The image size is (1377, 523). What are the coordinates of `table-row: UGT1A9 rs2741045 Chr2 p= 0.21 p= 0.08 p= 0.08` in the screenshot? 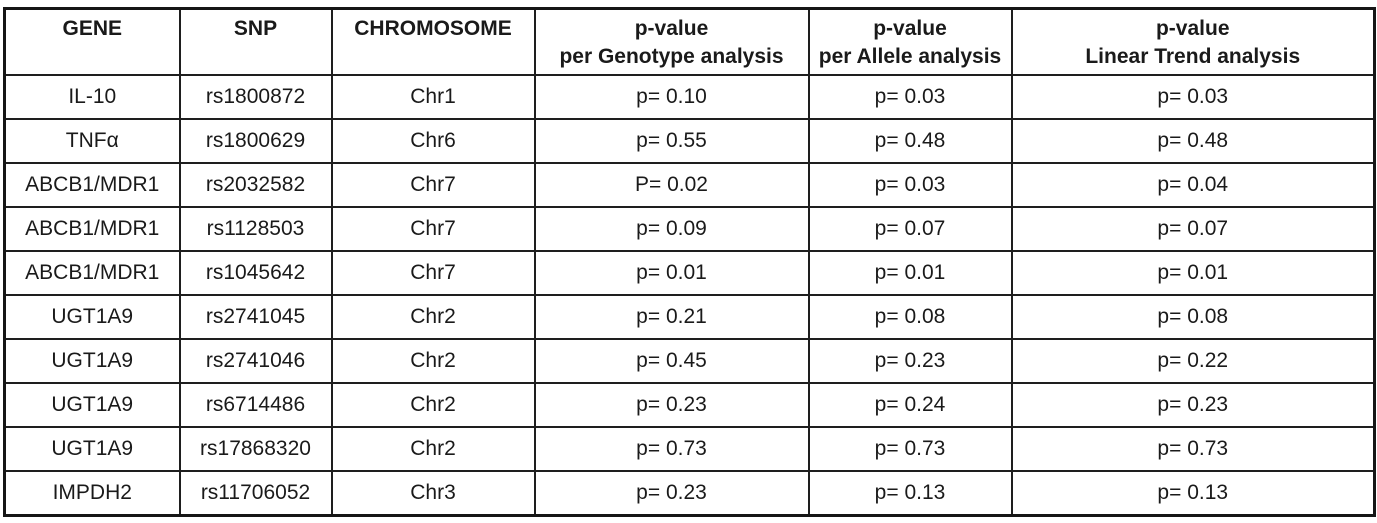 It's located at (689, 317).